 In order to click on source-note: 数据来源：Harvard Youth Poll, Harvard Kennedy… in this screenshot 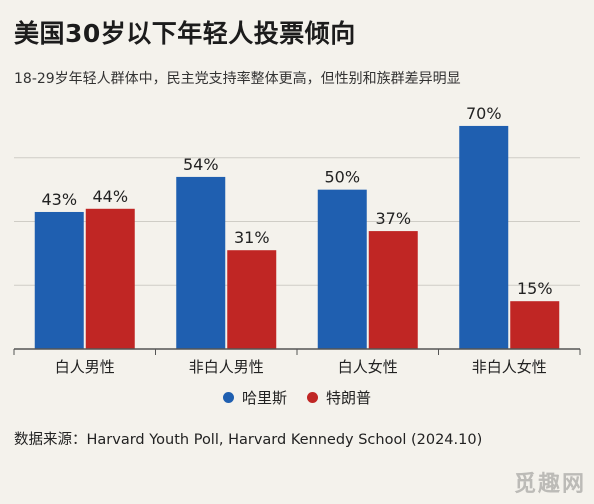, I will do `click(248, 440)`.